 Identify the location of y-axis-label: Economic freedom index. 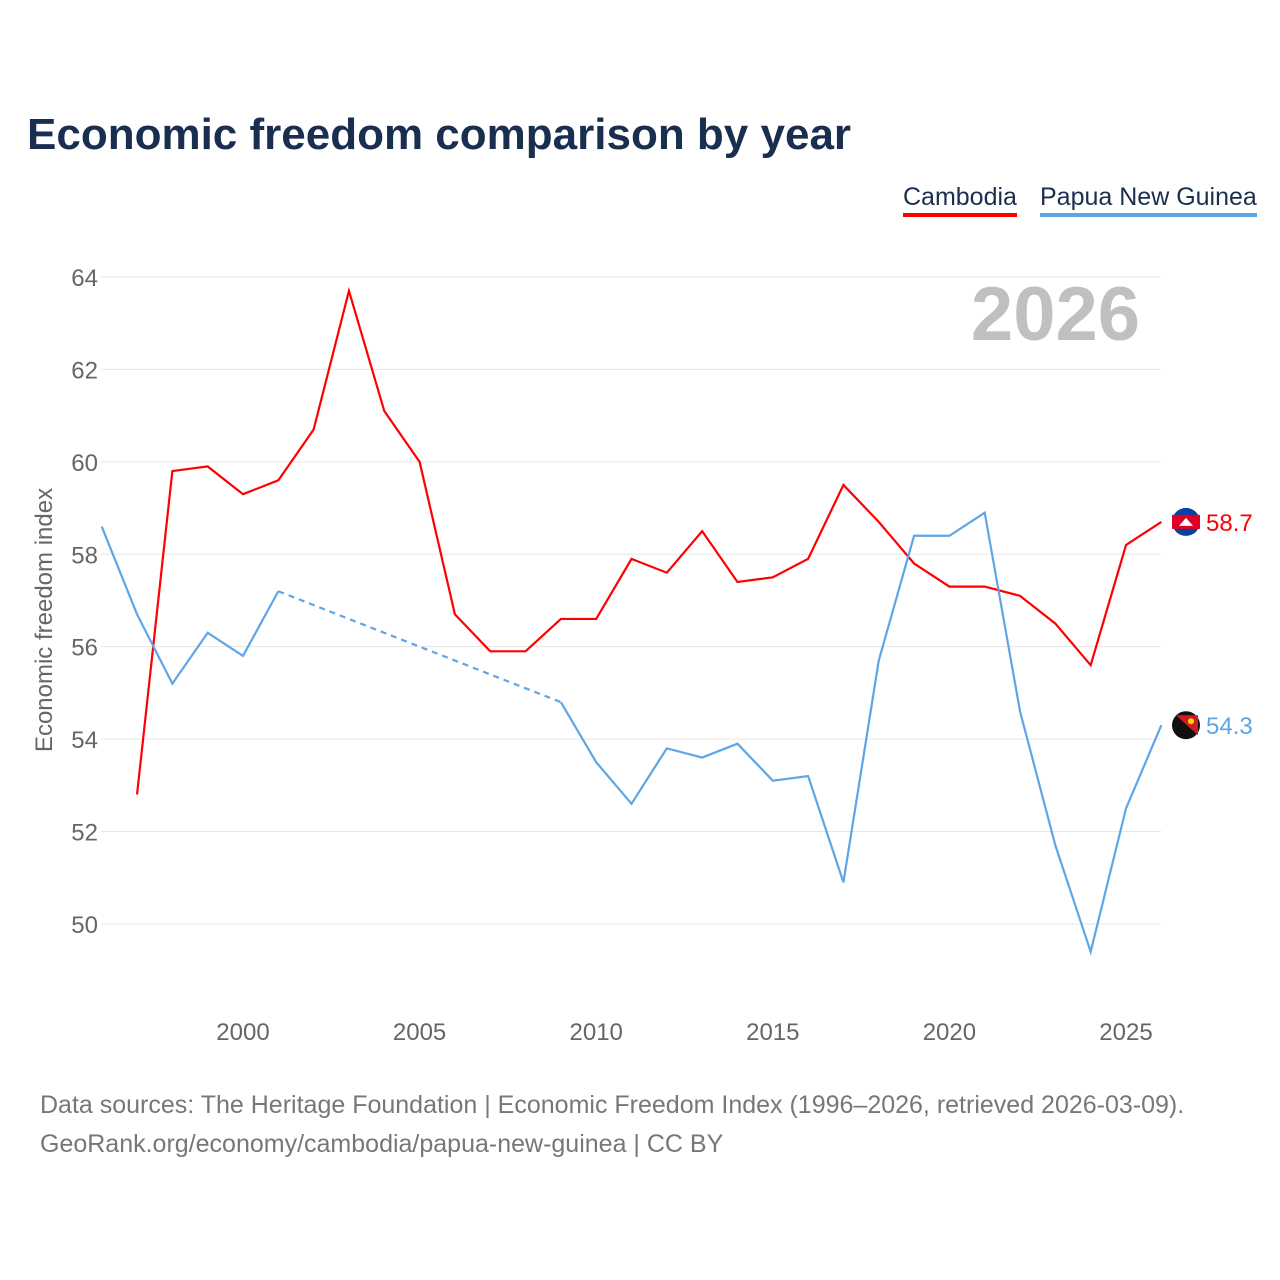
(44, 620).